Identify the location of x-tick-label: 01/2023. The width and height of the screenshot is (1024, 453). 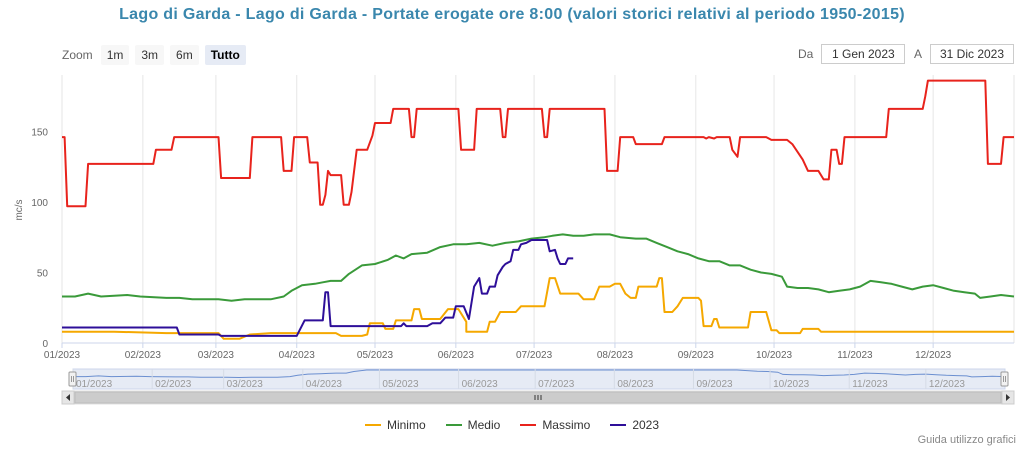
(62, 355).